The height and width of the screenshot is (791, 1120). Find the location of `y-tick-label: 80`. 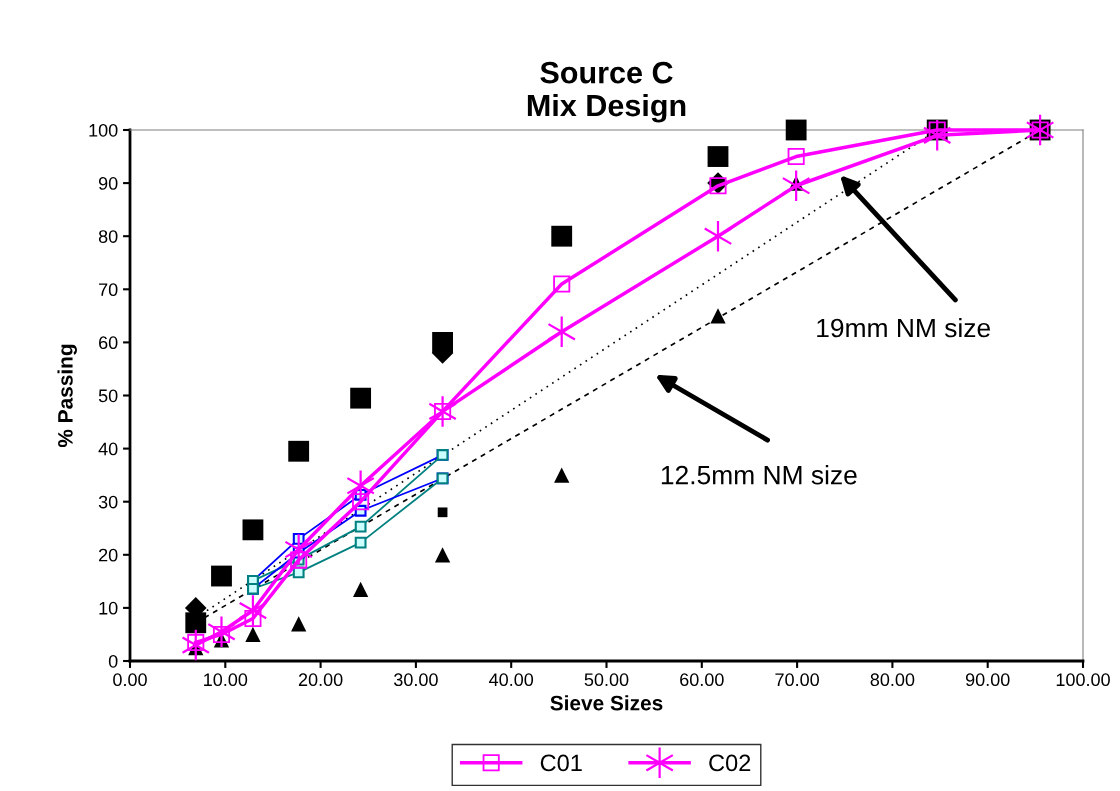

y-tick-label: 80 is located at coordinates (108, 236).